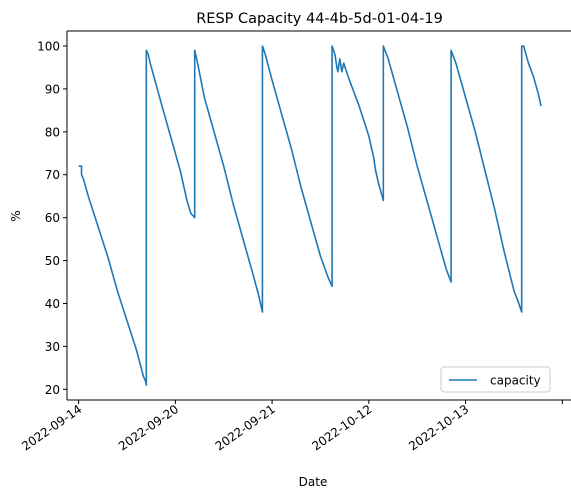 The width and height of the screenshot is (571, 498). Describe the element at coordinates (52, 175) in the screenshot. I see `y-tick-label: 70` at that location.